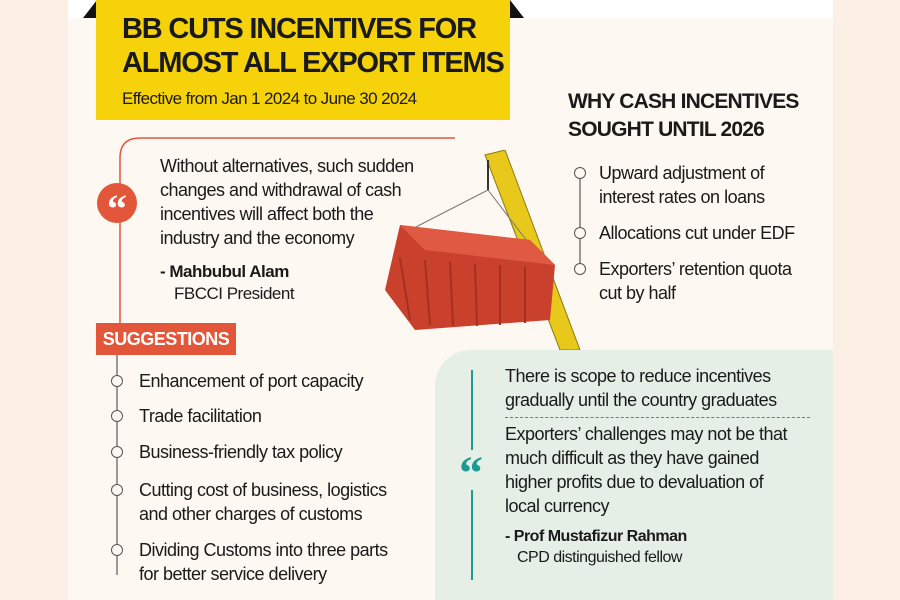 The image size is (900, 600). I want to click on quote-icon-teal: “, so click(471, 473).